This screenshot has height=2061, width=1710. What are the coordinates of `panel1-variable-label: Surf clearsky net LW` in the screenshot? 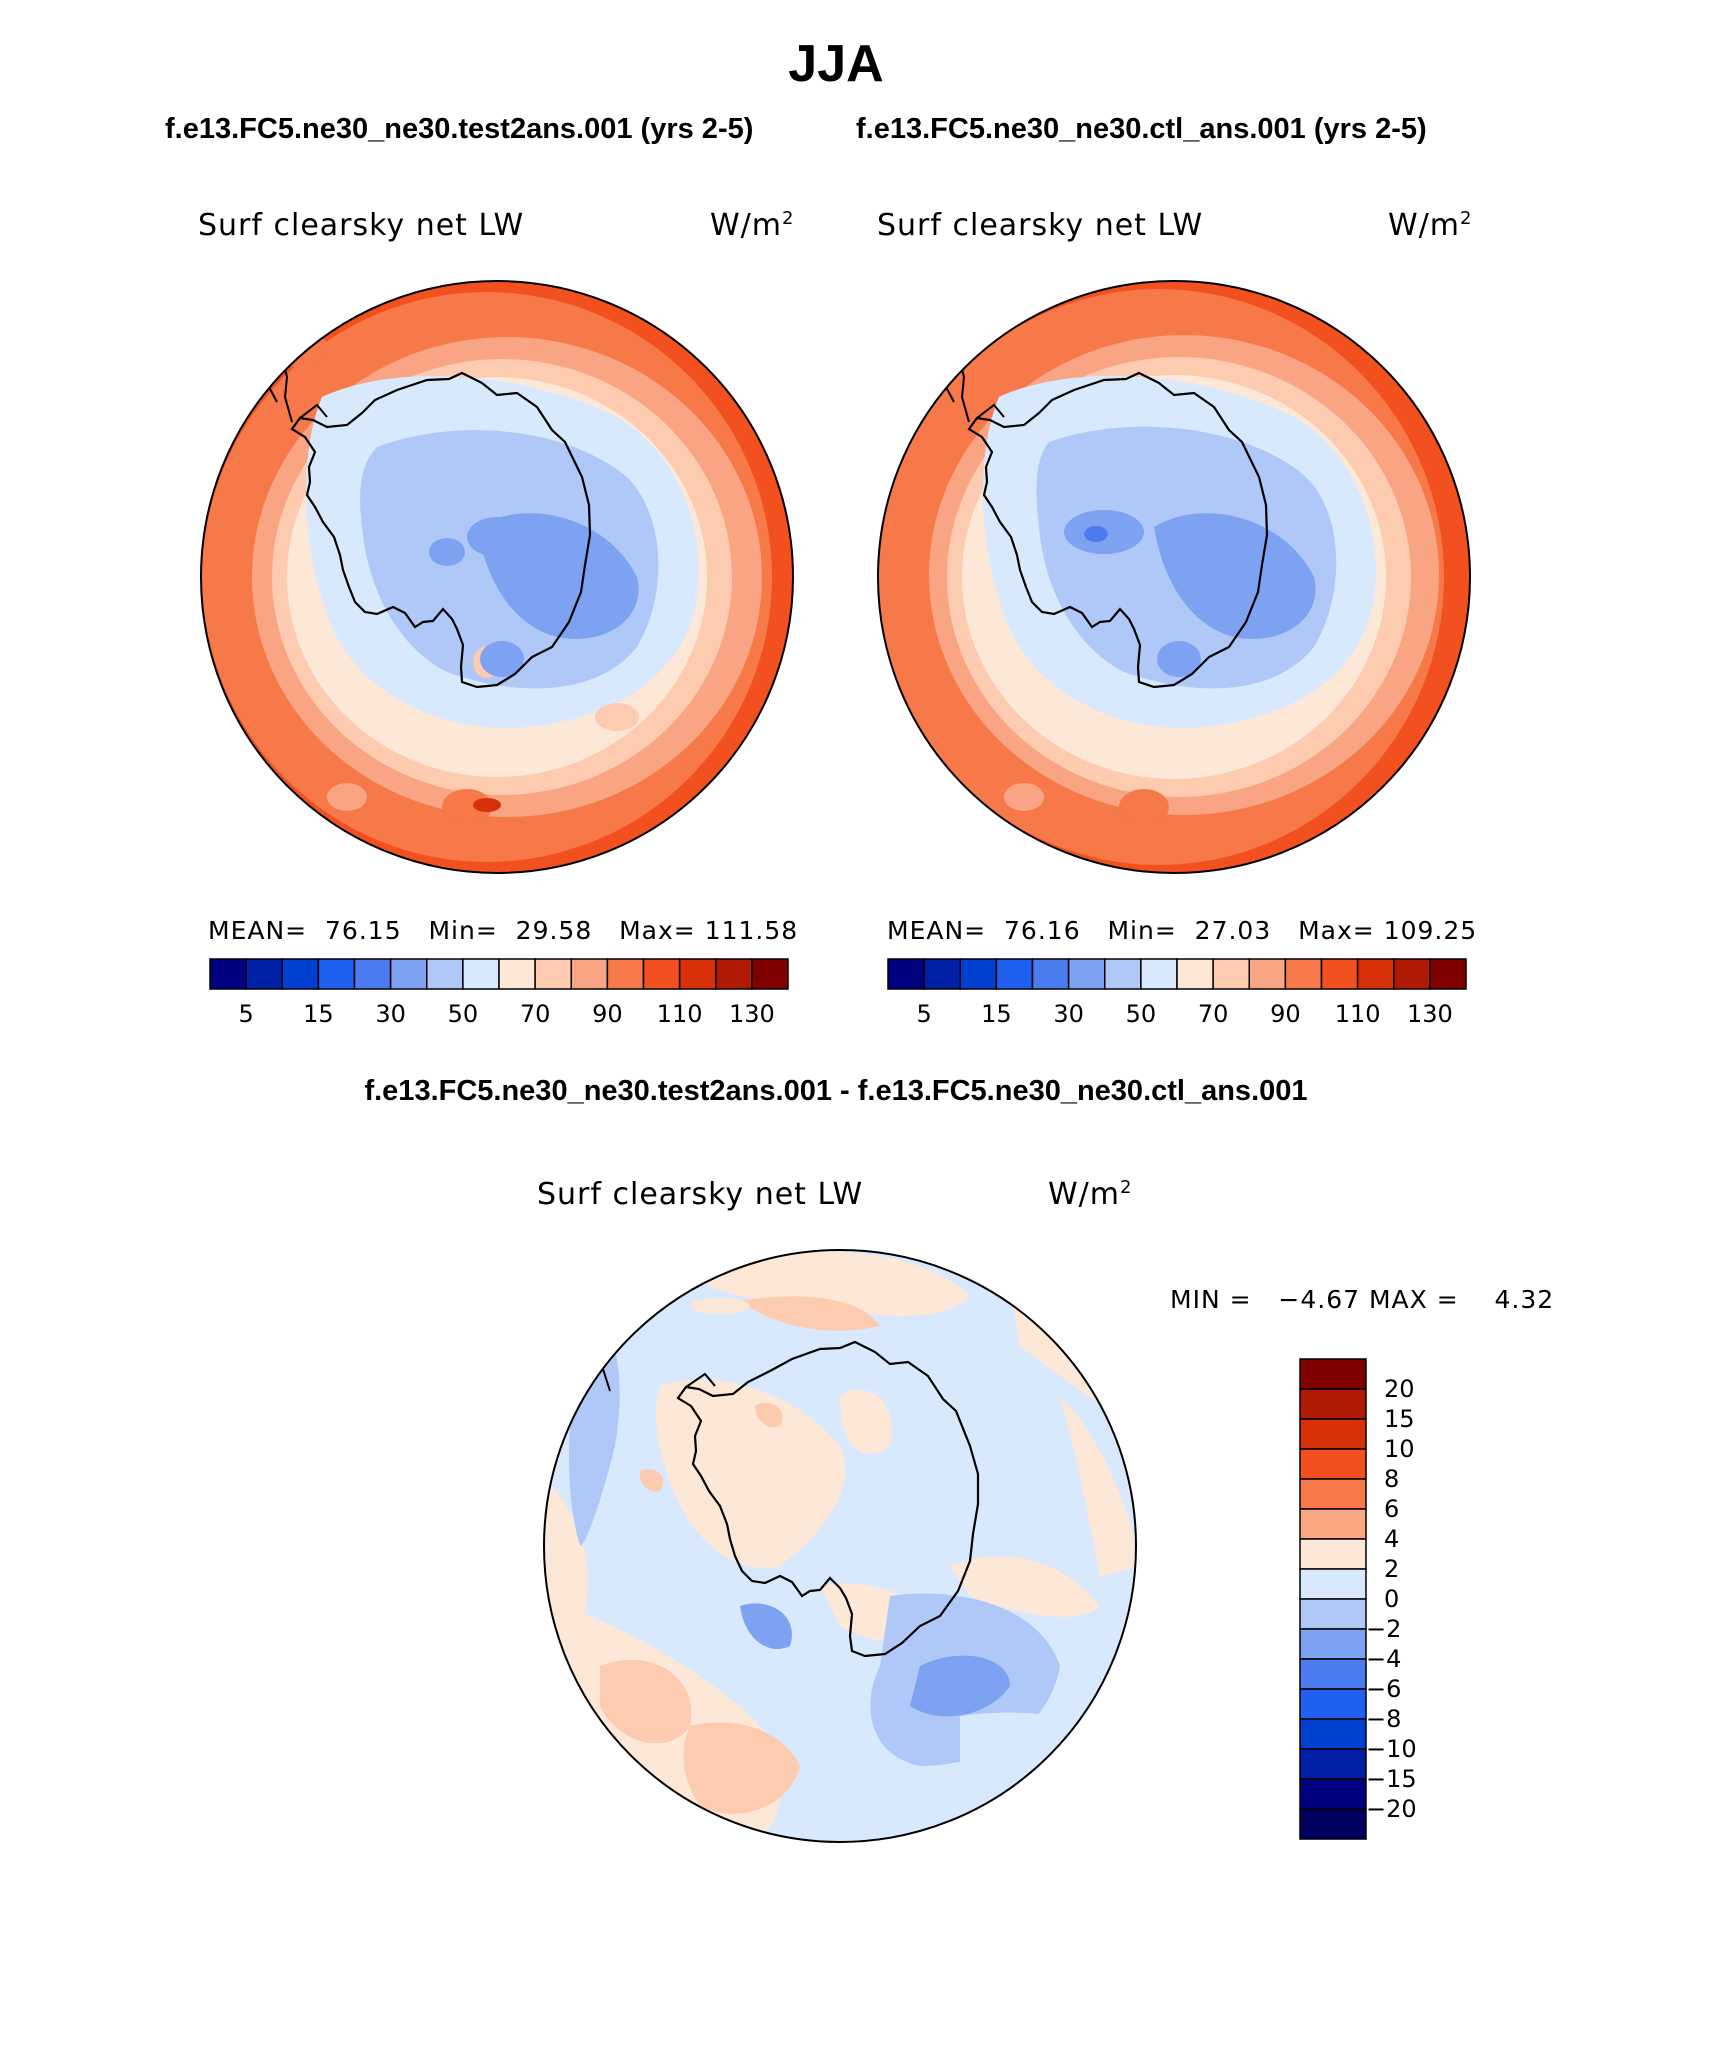 It's located at (361, 225).